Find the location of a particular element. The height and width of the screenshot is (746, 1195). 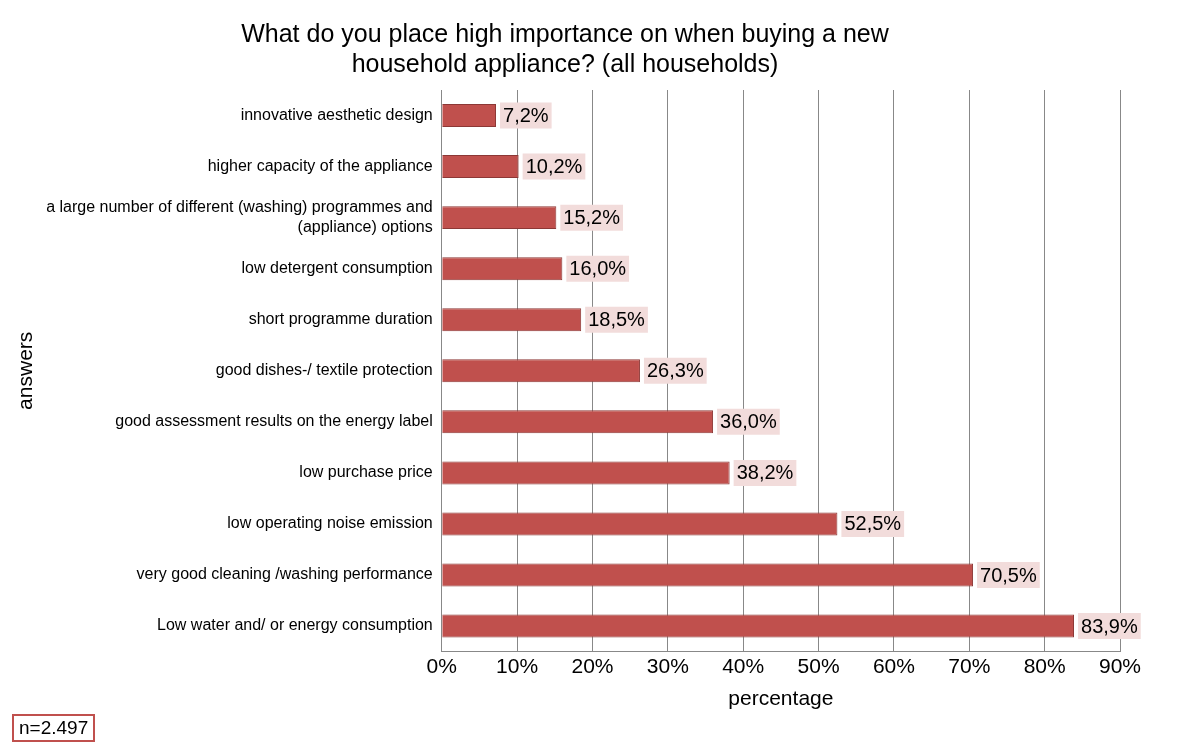

y-tick-label: very good cleaning /washing performance is located at coordinates (284, 574).